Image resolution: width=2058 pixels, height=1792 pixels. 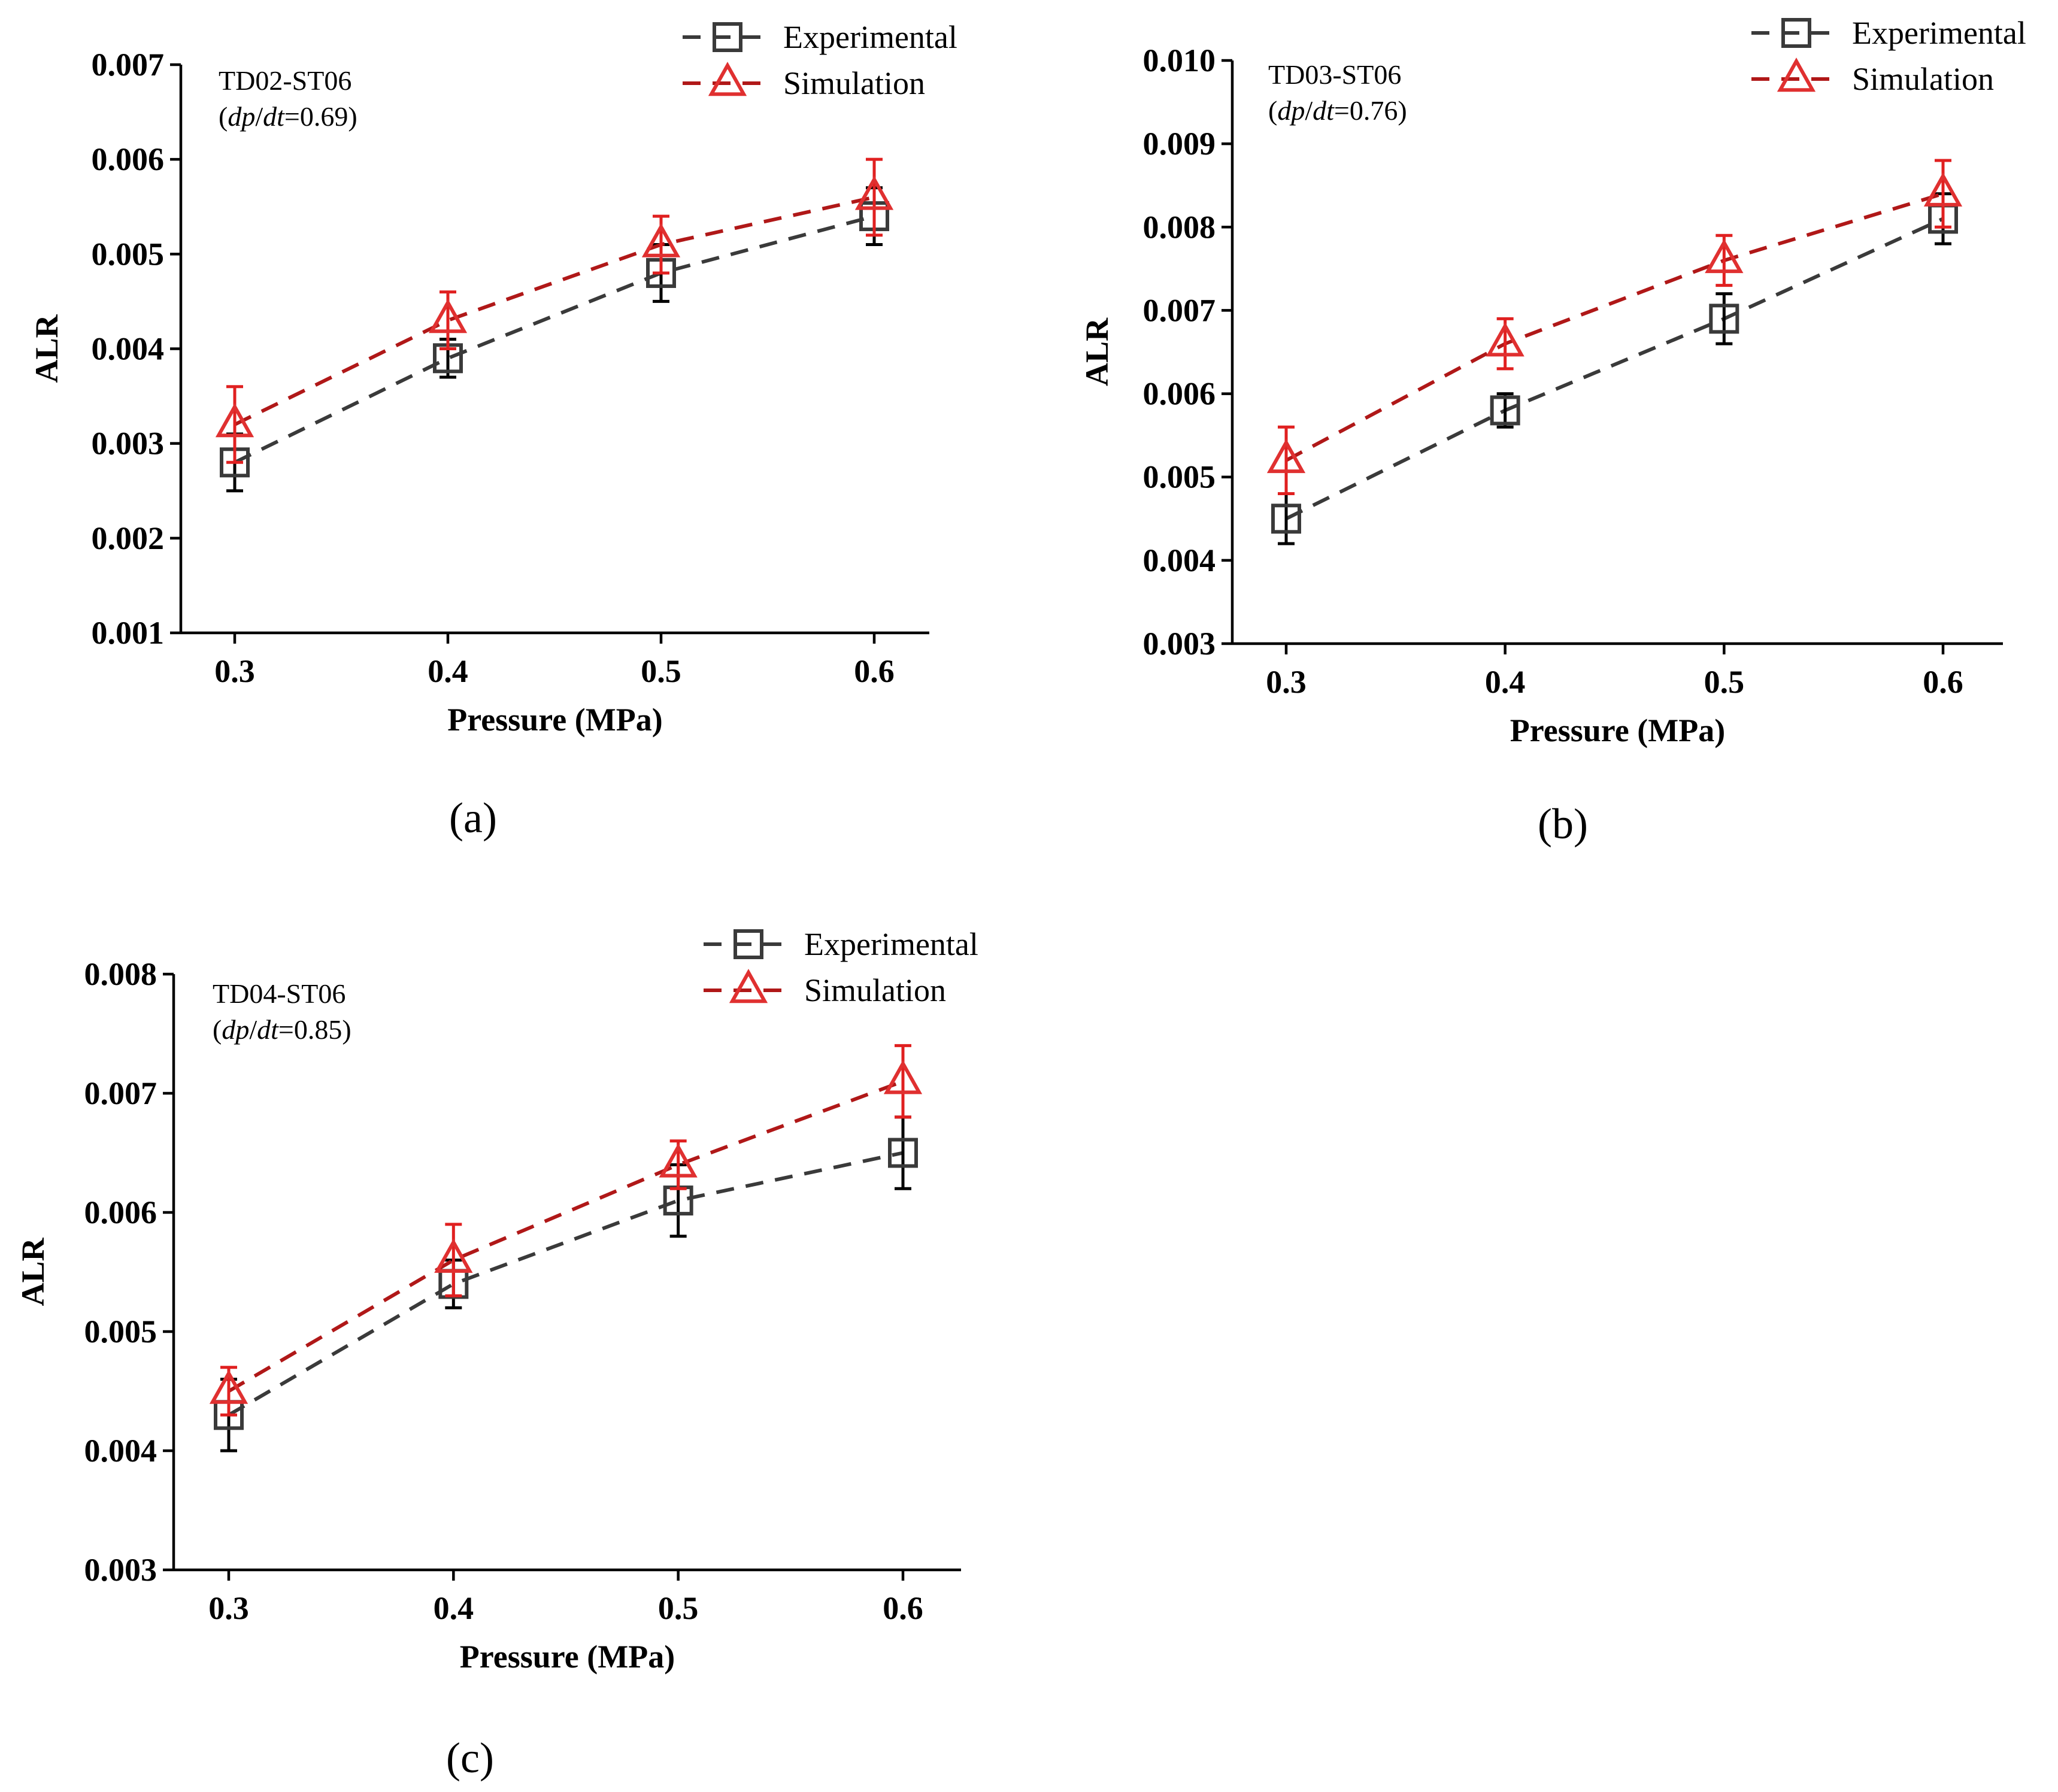 What do you see at coordinates (234, 671) in the screenshot?
I see `x-tick-label: 0.3` at bounding box center [234, 671].